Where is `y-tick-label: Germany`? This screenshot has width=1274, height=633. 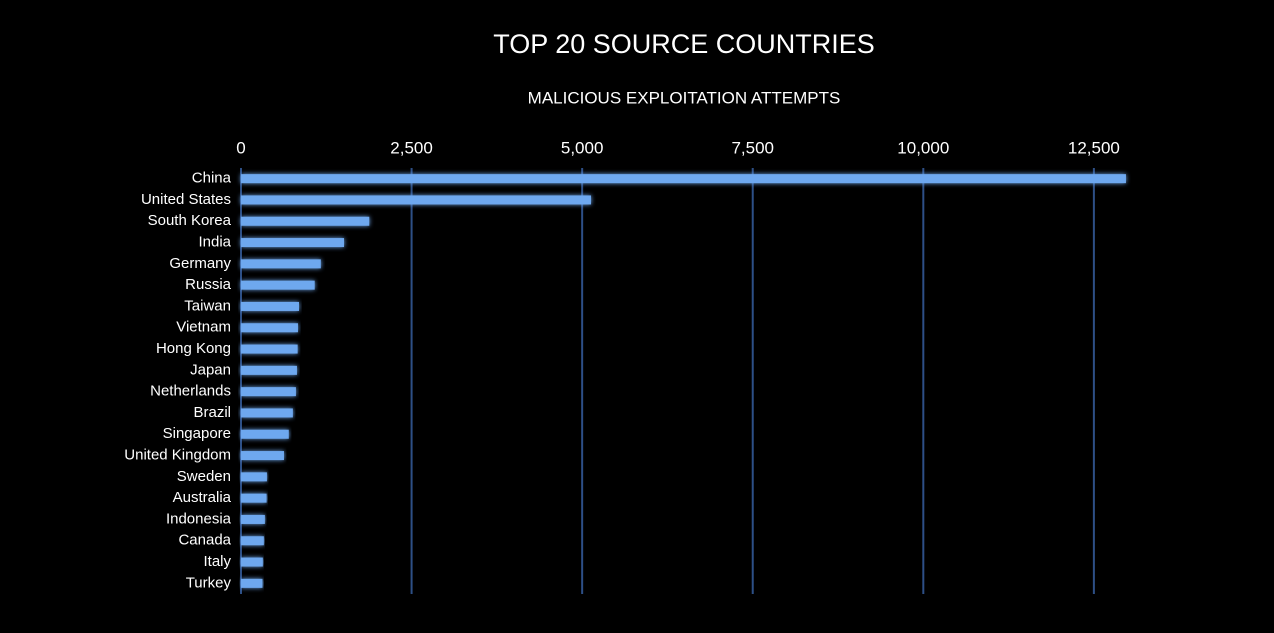 y-tick-label: Germany is located at coordinates (200, 263).